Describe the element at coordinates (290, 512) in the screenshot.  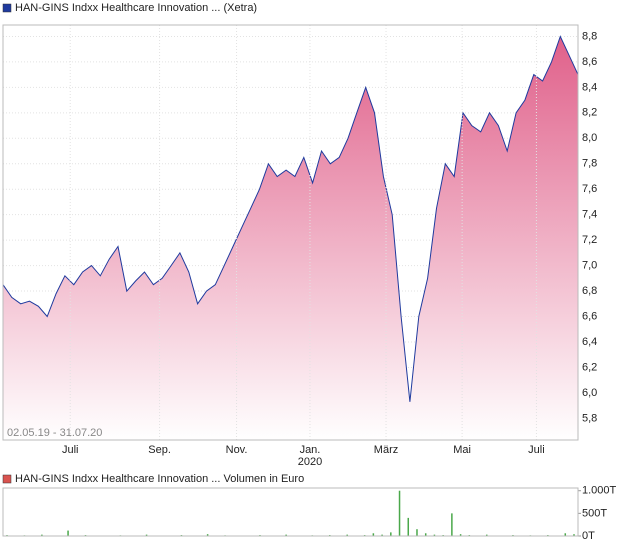
I see `plot-border` at that location.